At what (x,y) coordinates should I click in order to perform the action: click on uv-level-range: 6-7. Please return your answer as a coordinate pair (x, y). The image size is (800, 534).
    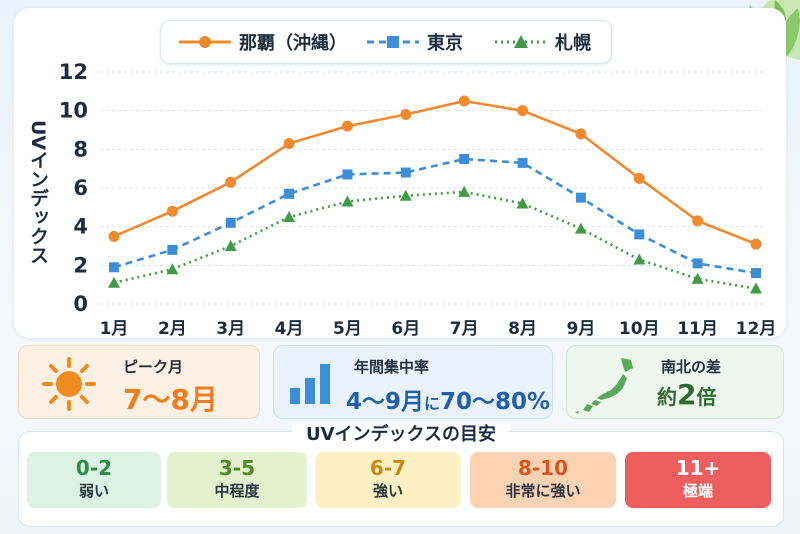
    Looking at the image, I should click on (388, 468).